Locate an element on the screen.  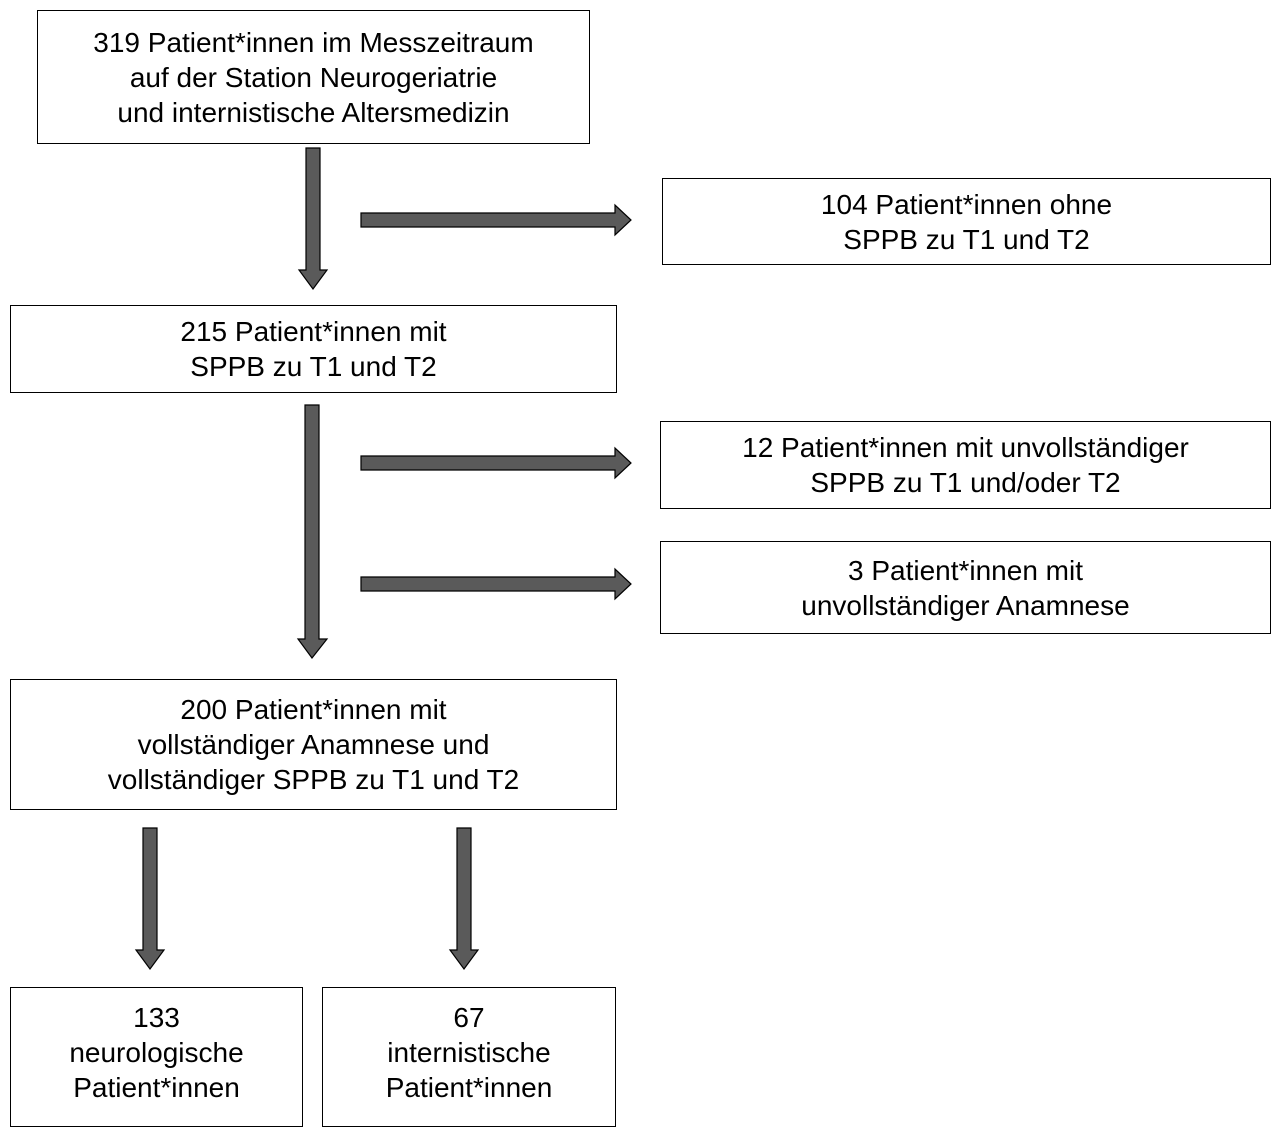
box-with-sppb: 215 Patient*innen mit SPPB zu T1 und T2 is located at coordinates (313, 349).